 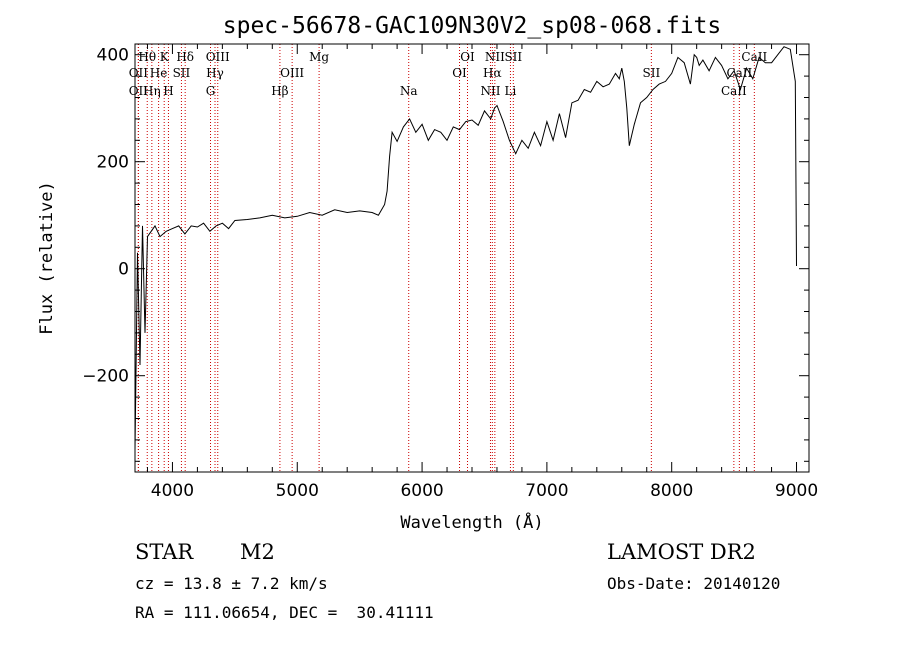 What do you see at coordinates (172, 491) in the screenshot?
I see `x-tick-label: 4000` at bounding box center [172, 491].